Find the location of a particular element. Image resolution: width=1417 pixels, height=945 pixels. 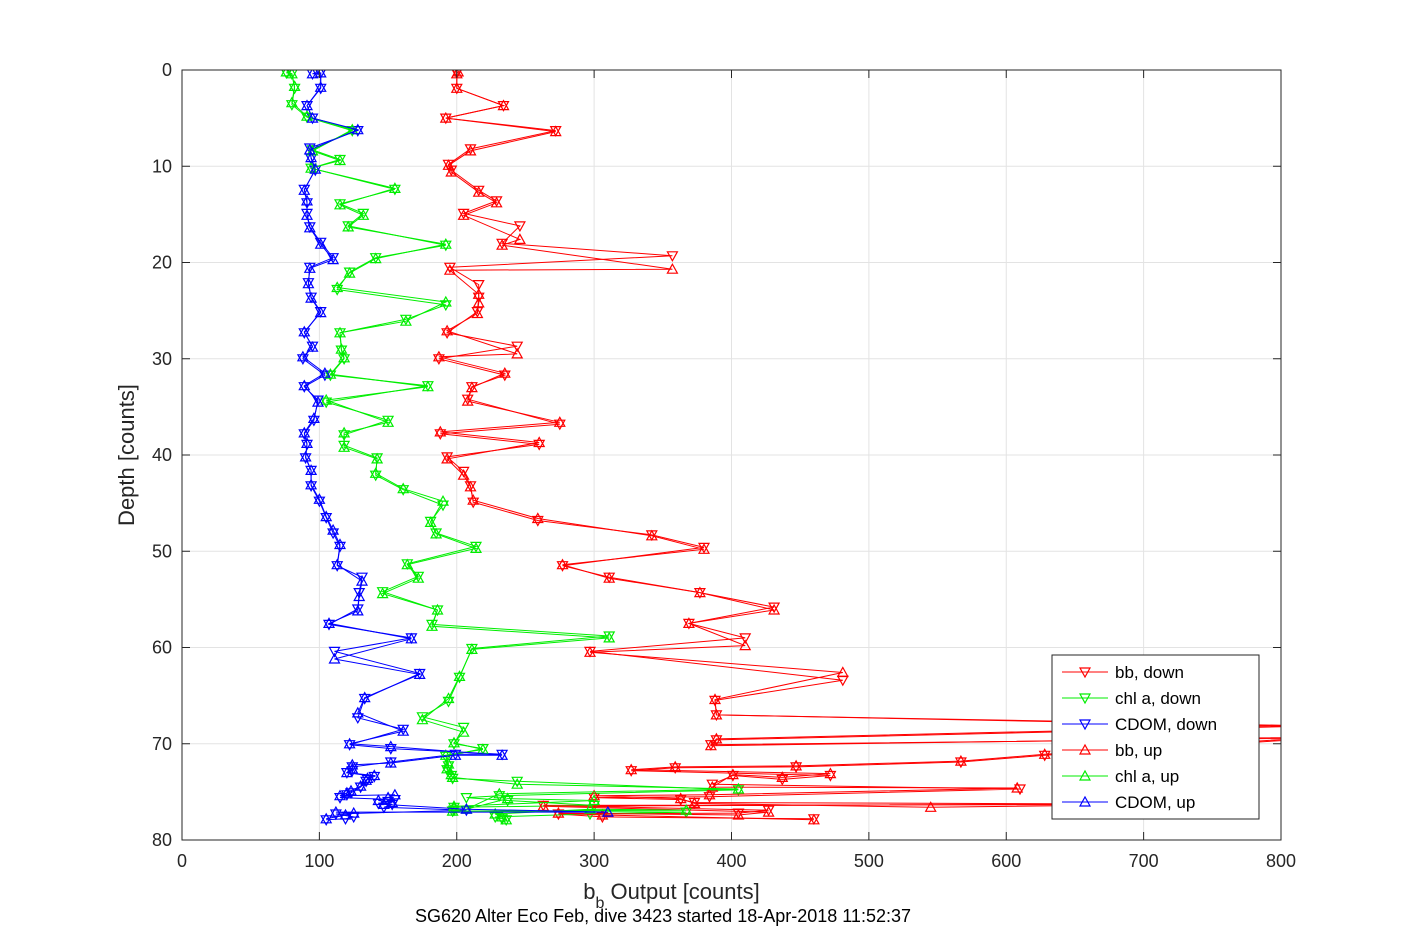

legend-item: CDOM, down is located at coordinates (1139, 724).